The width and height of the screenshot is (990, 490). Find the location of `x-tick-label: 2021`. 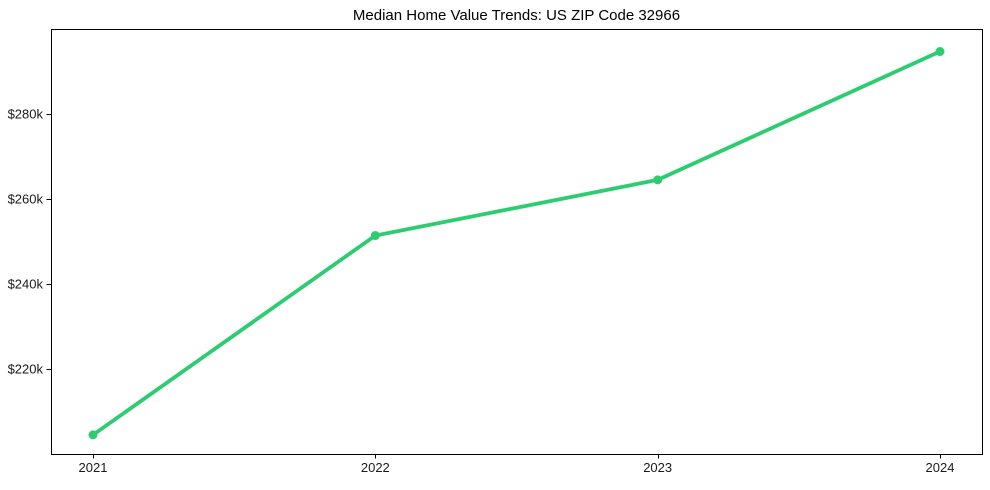

x-tick-label: 2021 is located at coordinates (93, 467).